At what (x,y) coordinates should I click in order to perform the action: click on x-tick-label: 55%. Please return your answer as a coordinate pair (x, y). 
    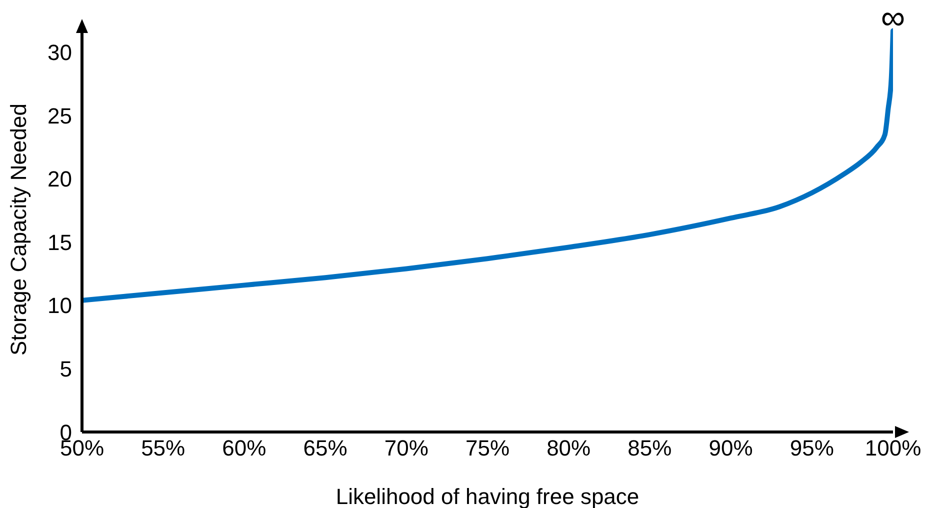
    Looking at the image, I should click on (163, 448).